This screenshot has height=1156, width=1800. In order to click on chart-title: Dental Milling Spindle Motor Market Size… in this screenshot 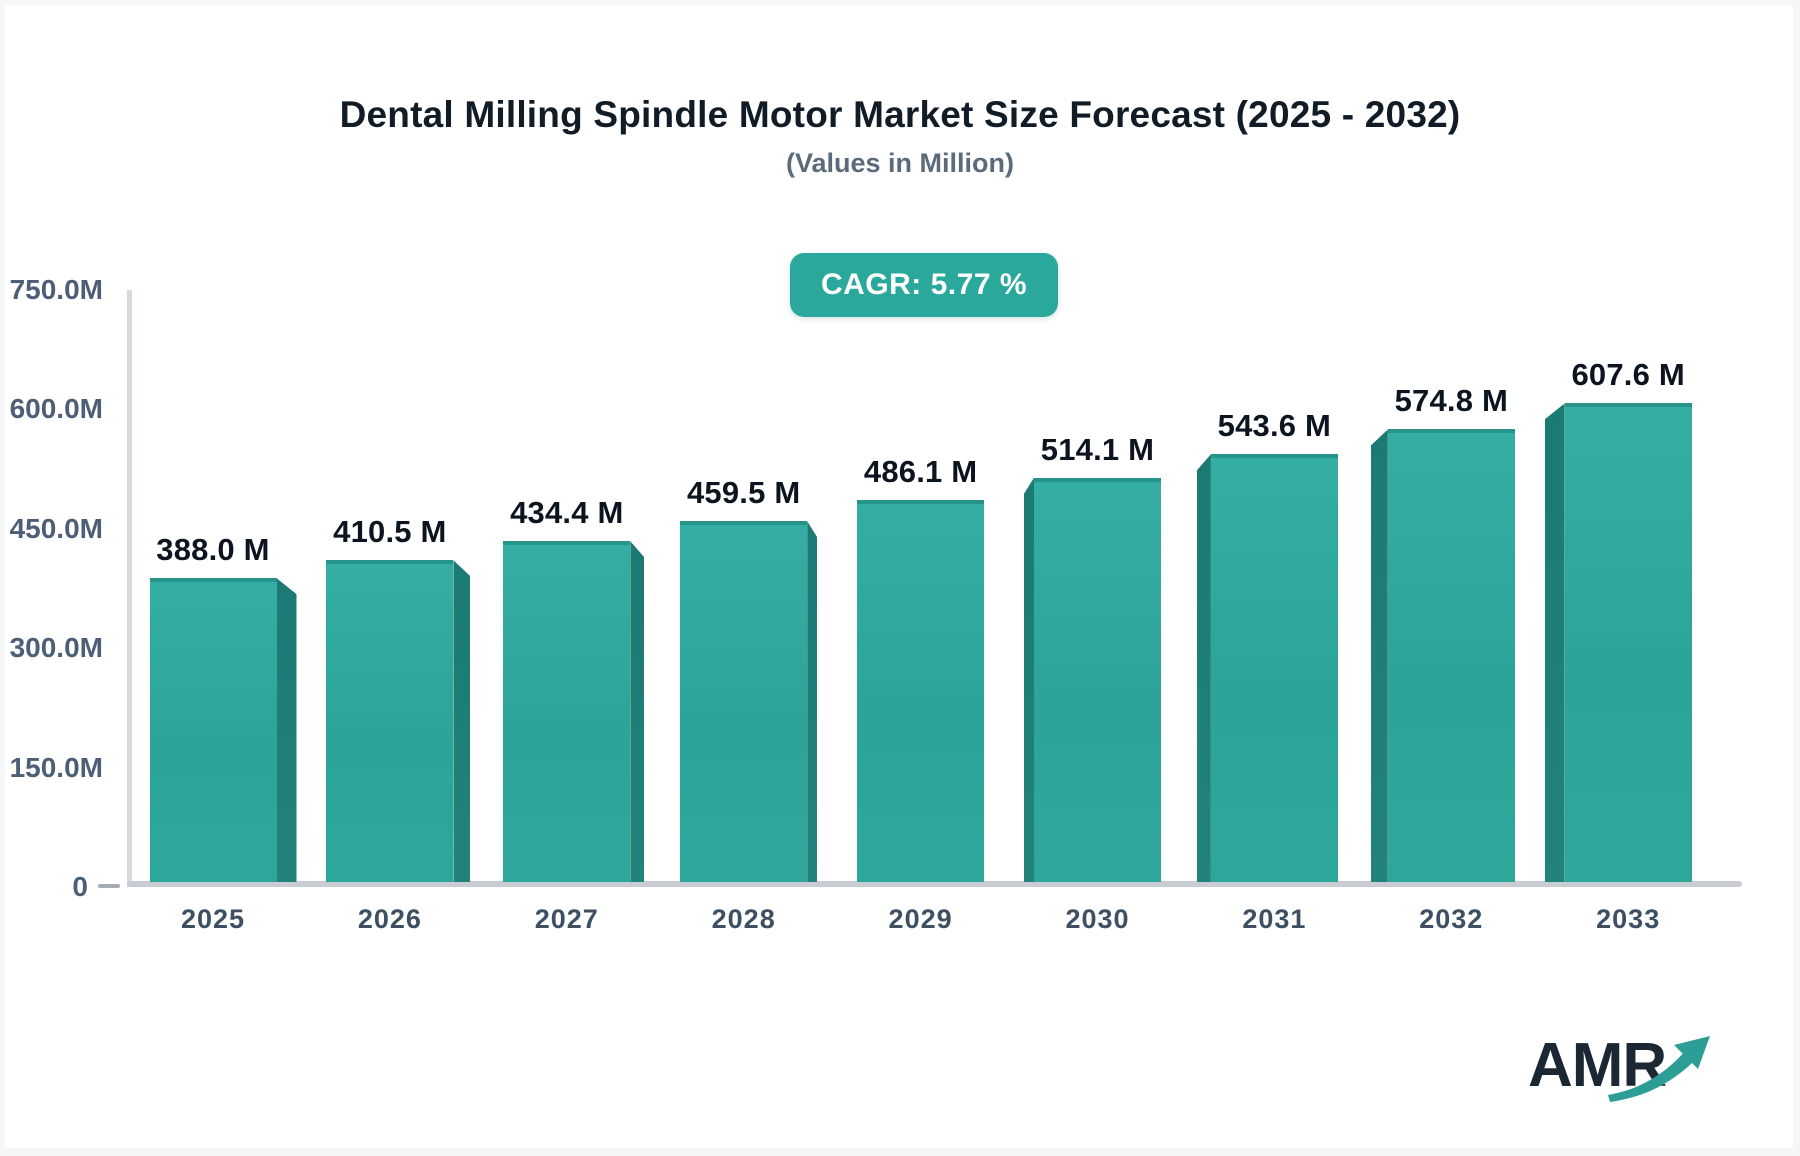, I will do `click(900, 114)`.